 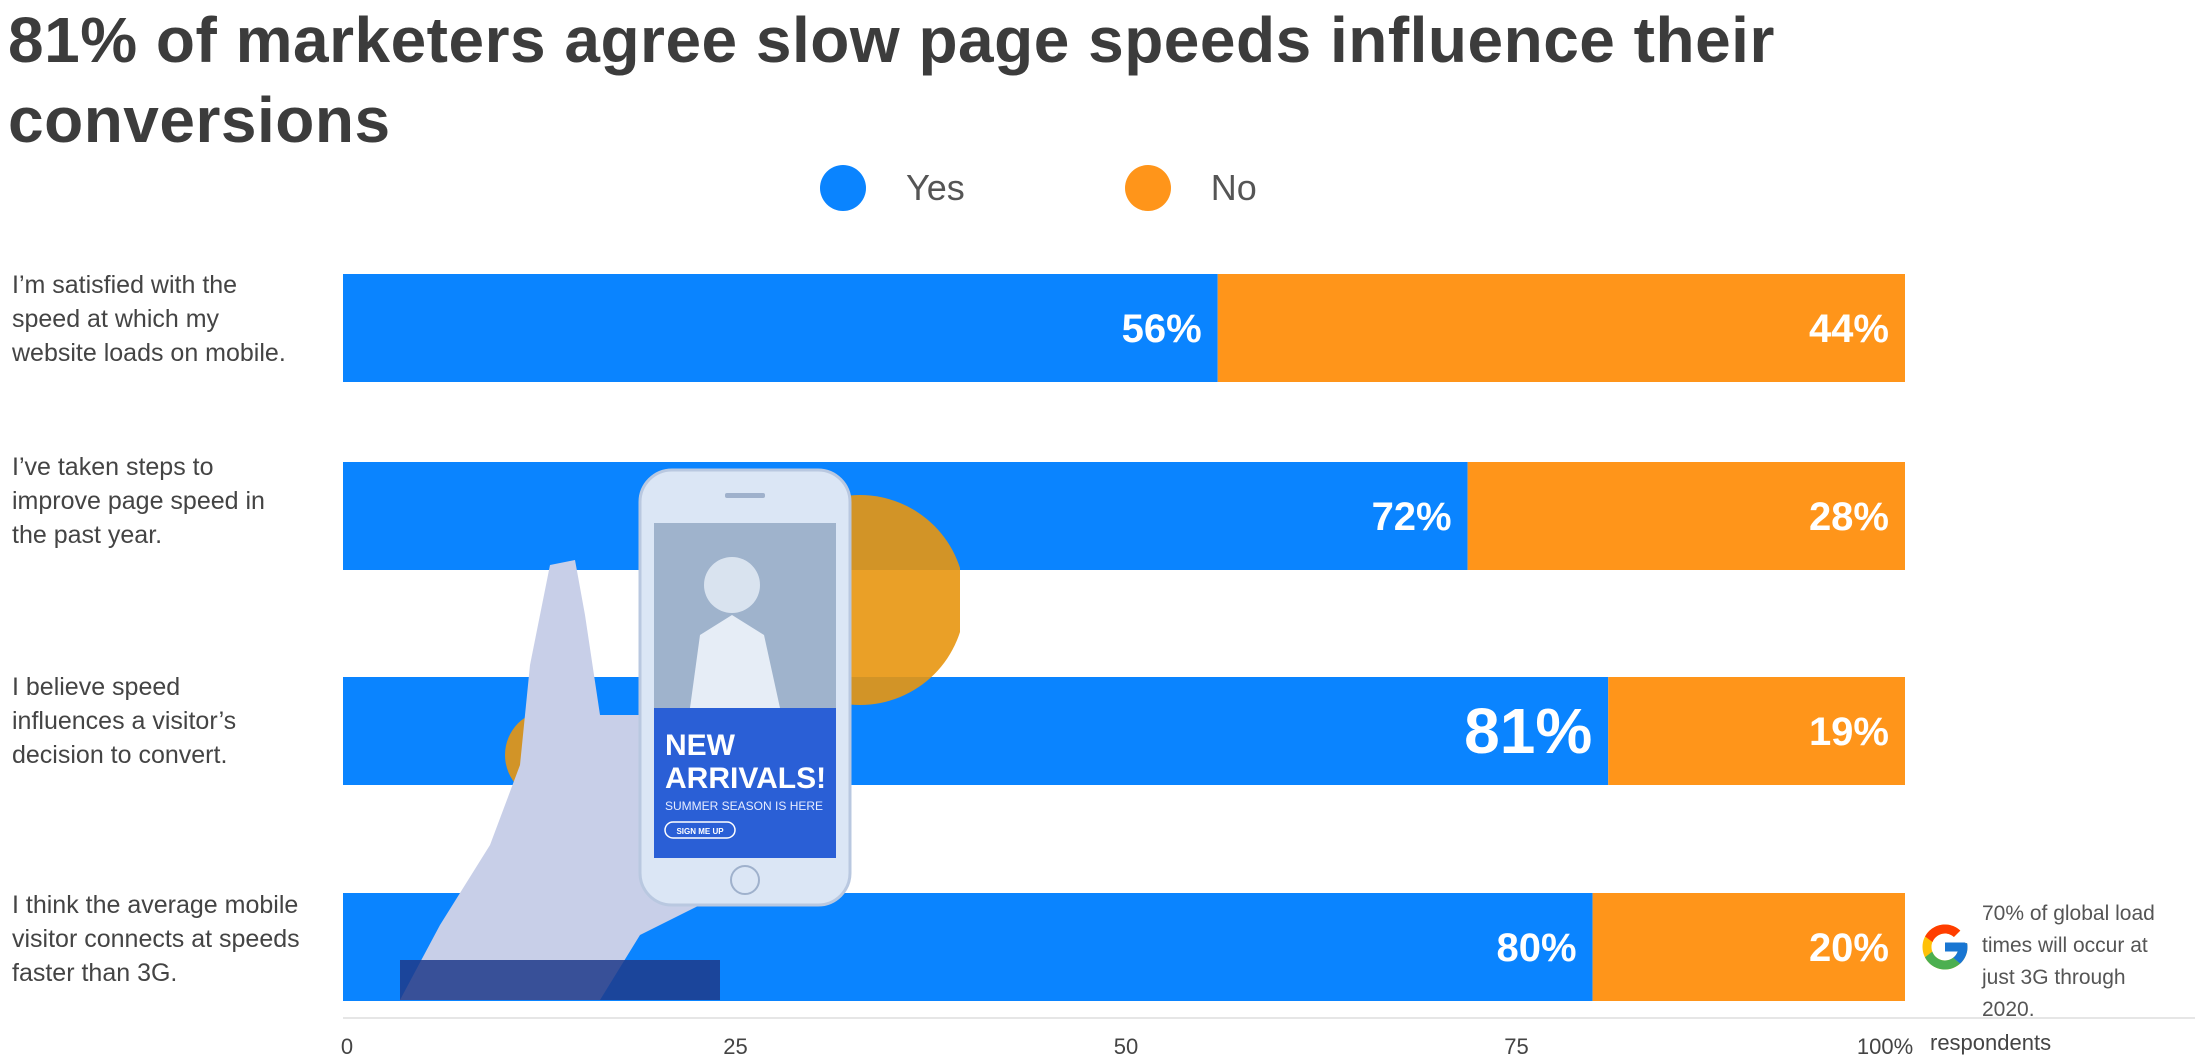 I want to click on x-axis-unit-label: respondents, so click(x=1991, y=1042).